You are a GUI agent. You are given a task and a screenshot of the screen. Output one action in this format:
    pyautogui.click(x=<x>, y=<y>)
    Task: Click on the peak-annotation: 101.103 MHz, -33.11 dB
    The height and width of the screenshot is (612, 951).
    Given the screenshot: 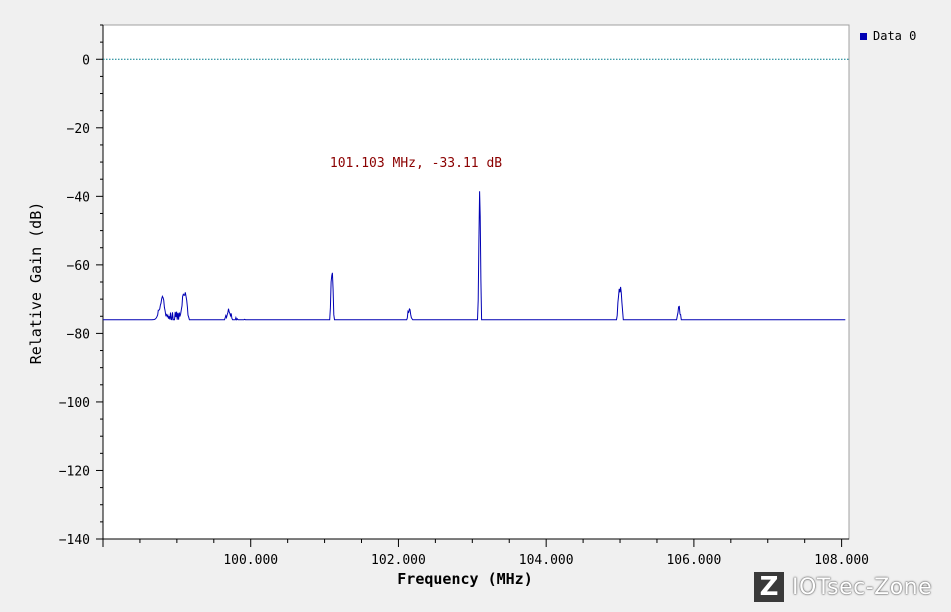 What is the action you would take?
    pyautogui.click(x=416, y=163)
    